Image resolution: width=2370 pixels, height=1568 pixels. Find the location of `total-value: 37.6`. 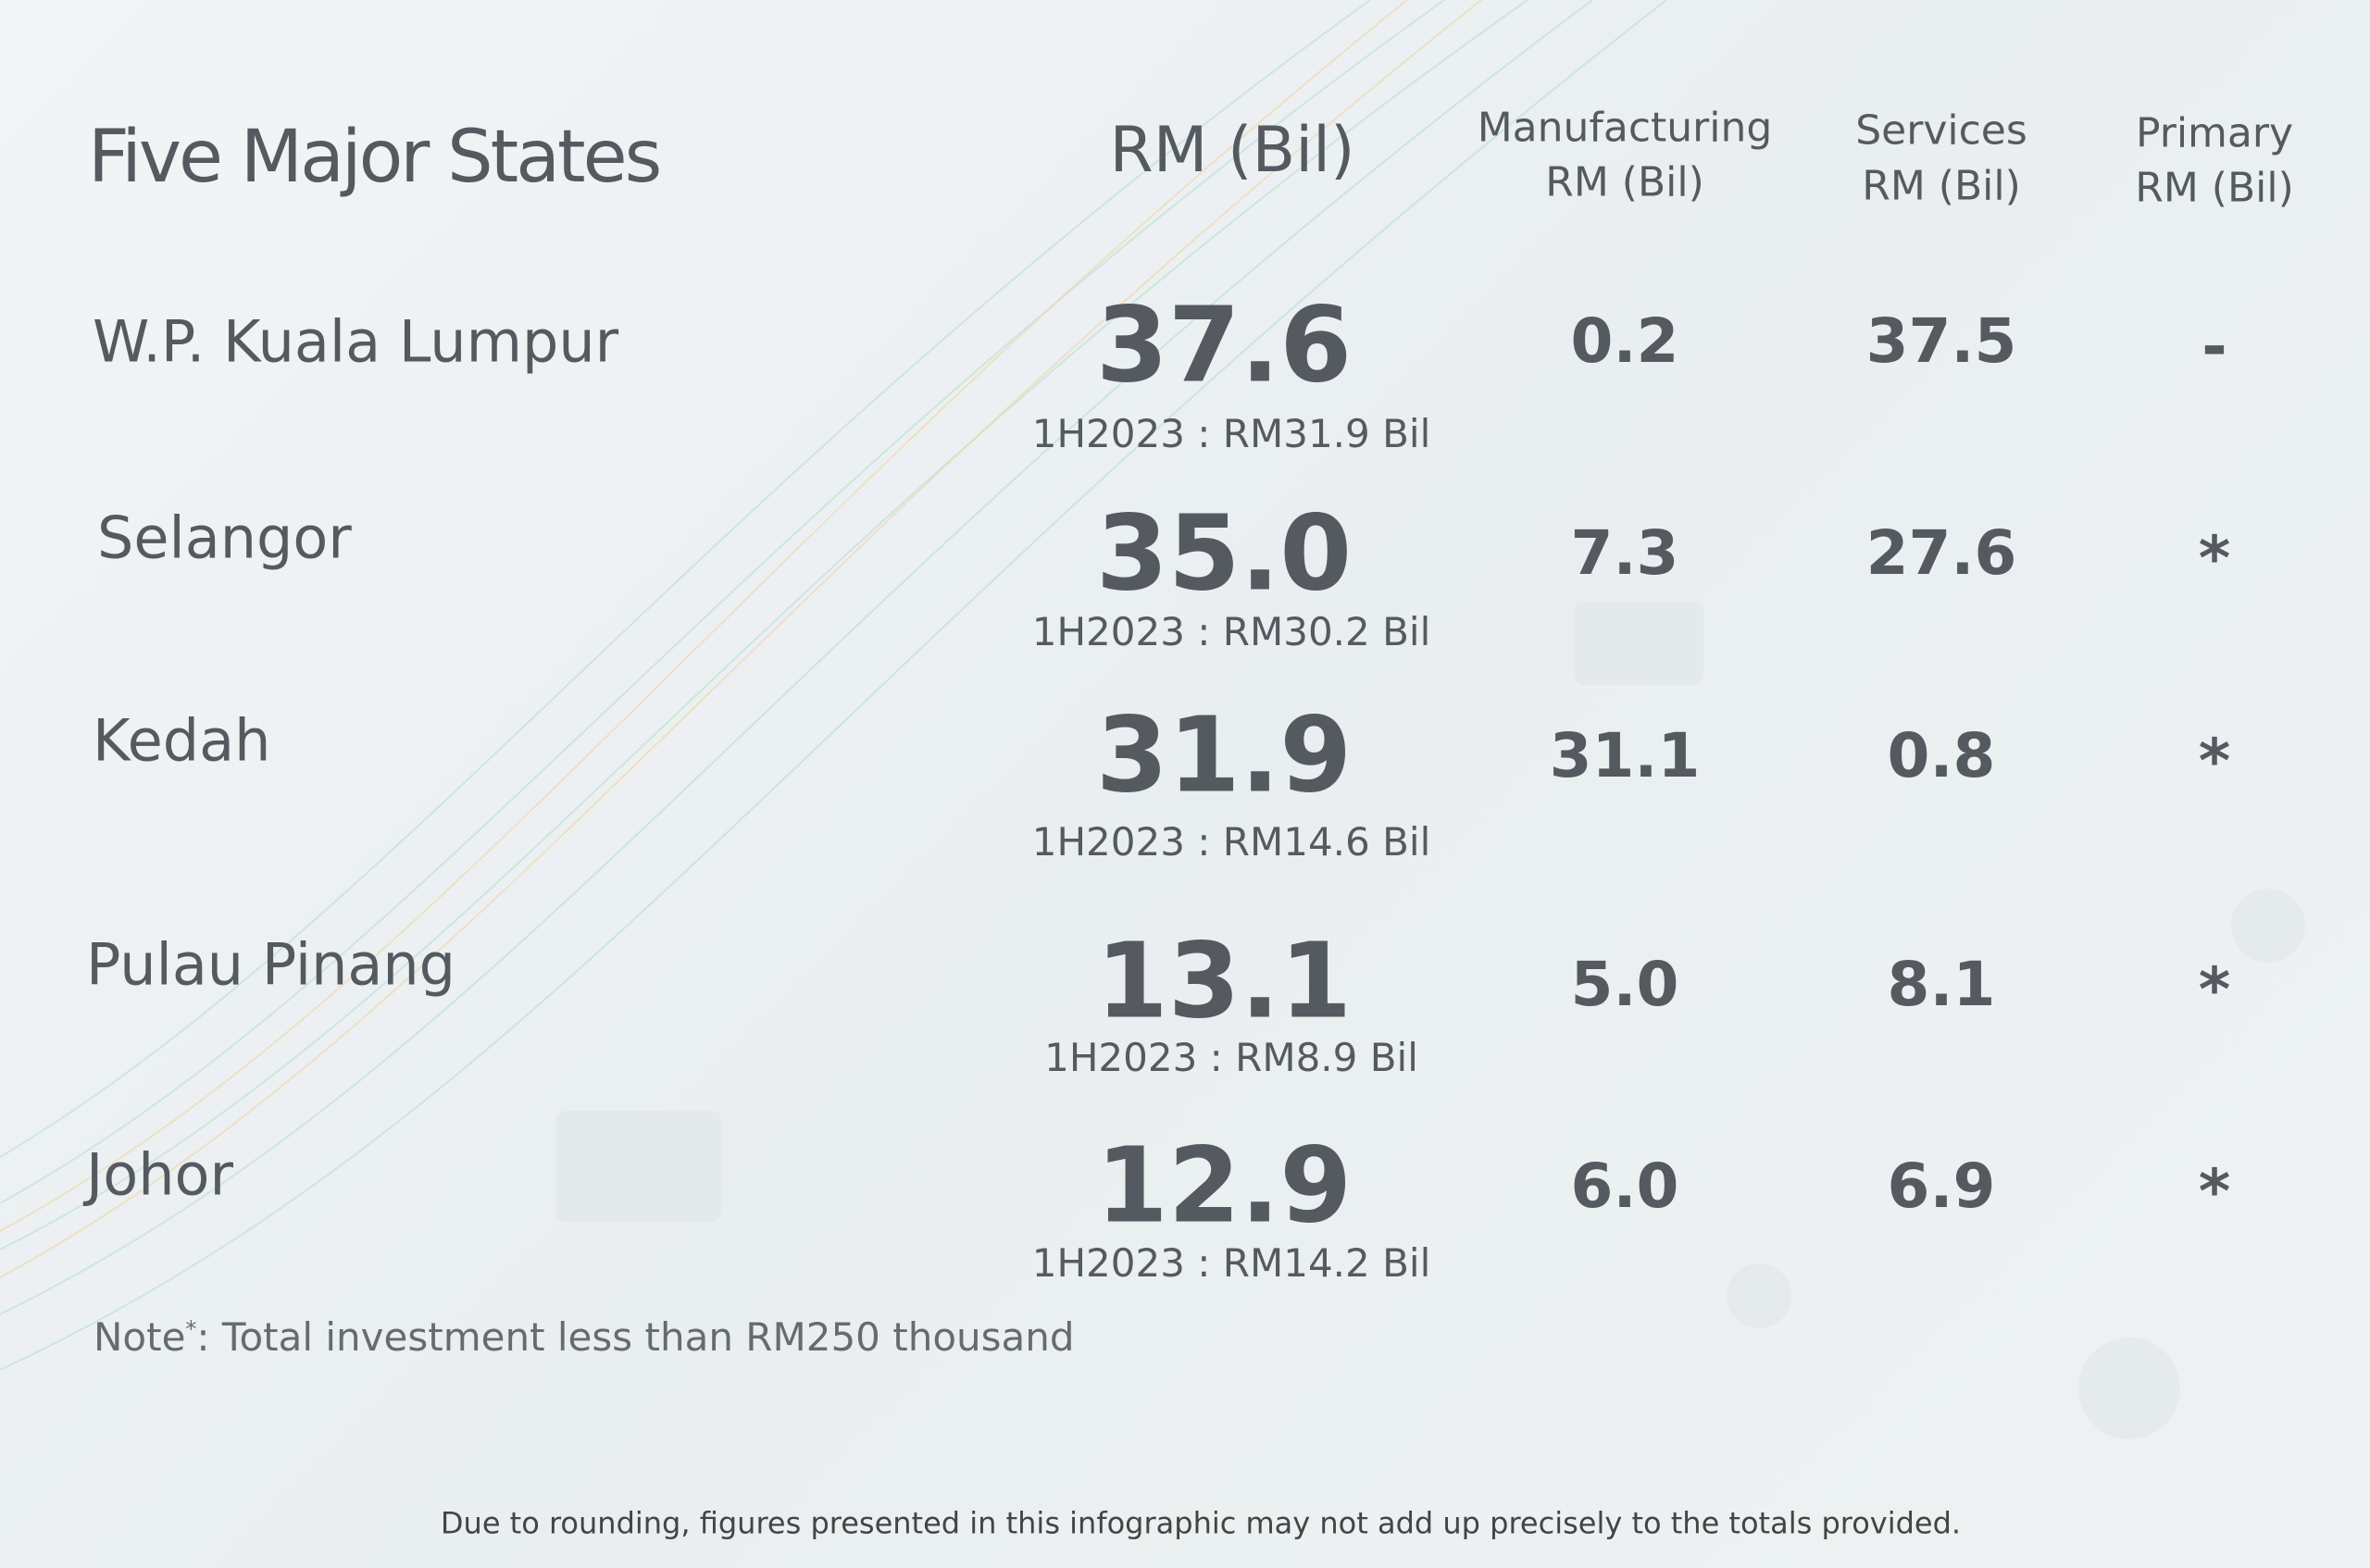

total-value: 37.6 is located at coordinates (1224, 345).